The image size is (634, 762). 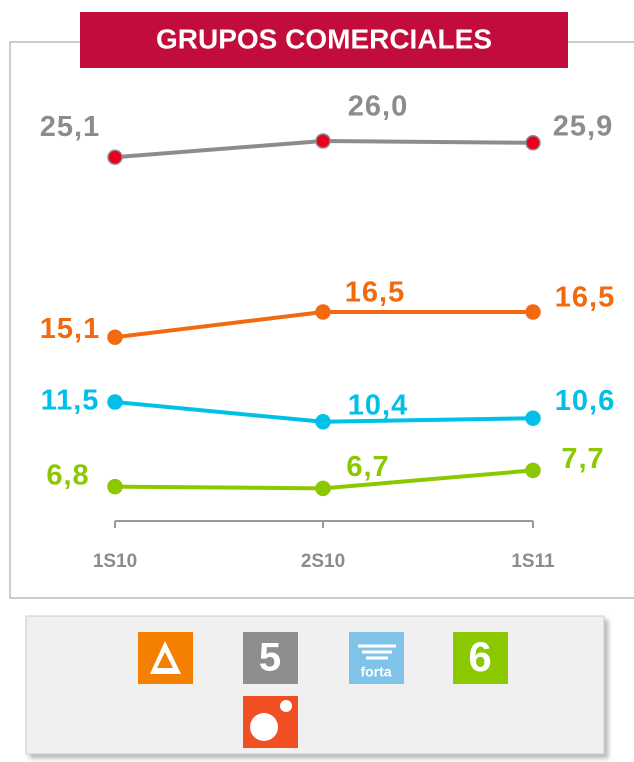 What do you see at coordinates (375, 672) in the screenshot?
I see `logo-text: forta` at bounding box center [375, 672].